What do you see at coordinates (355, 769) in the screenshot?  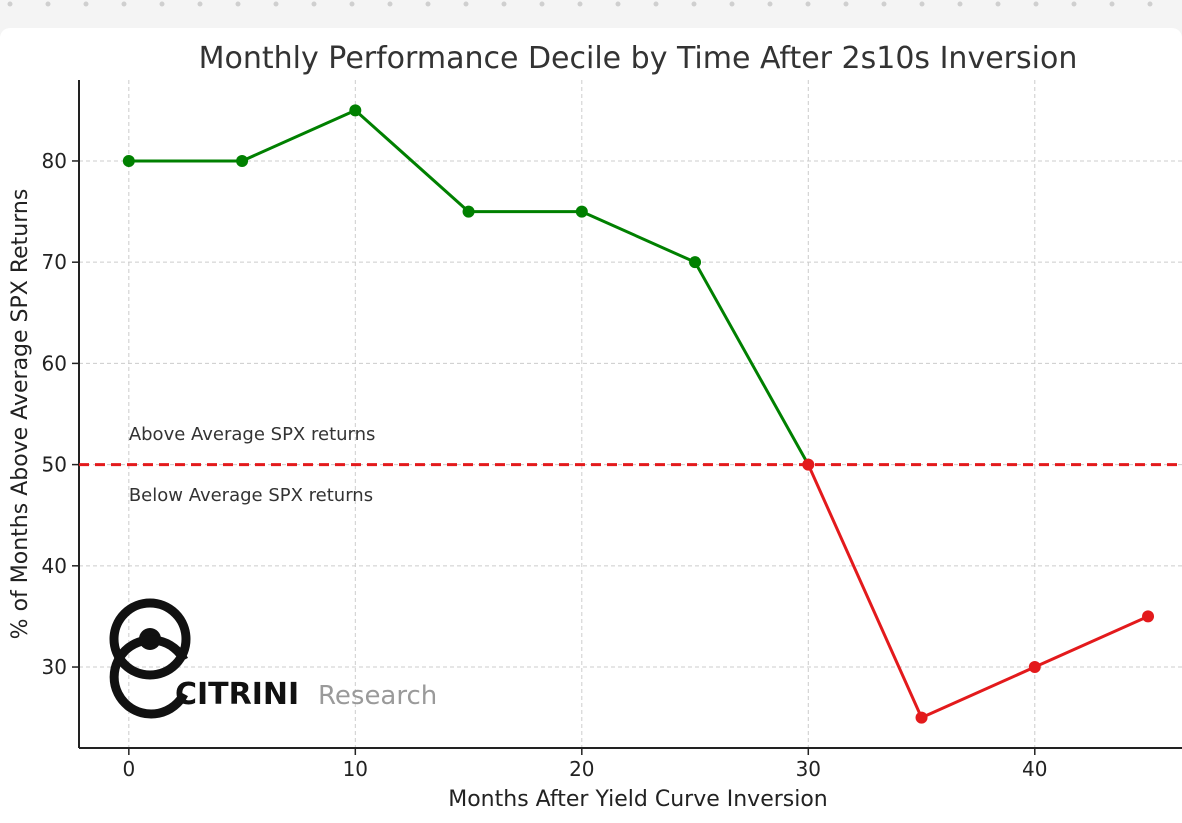 I see `x-tick-label: 10` at bounding box center [355, 769].